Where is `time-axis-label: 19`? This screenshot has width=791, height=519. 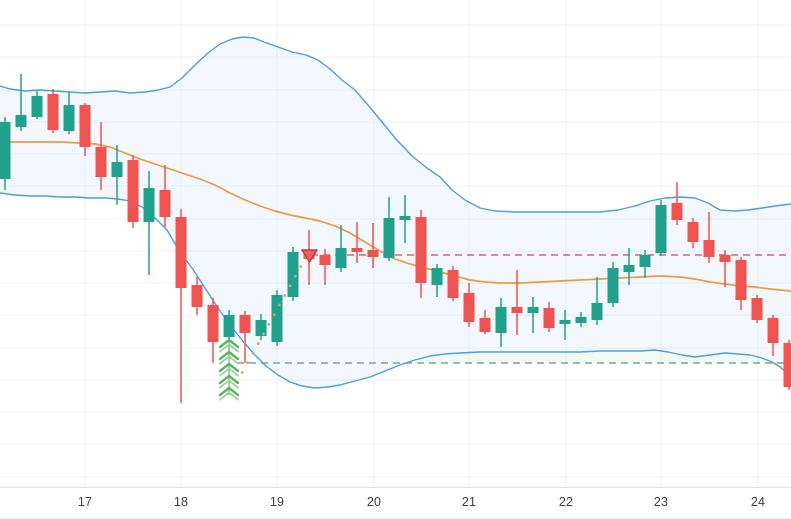
time-axis-label: 19 is located at coordinates (277, 502).